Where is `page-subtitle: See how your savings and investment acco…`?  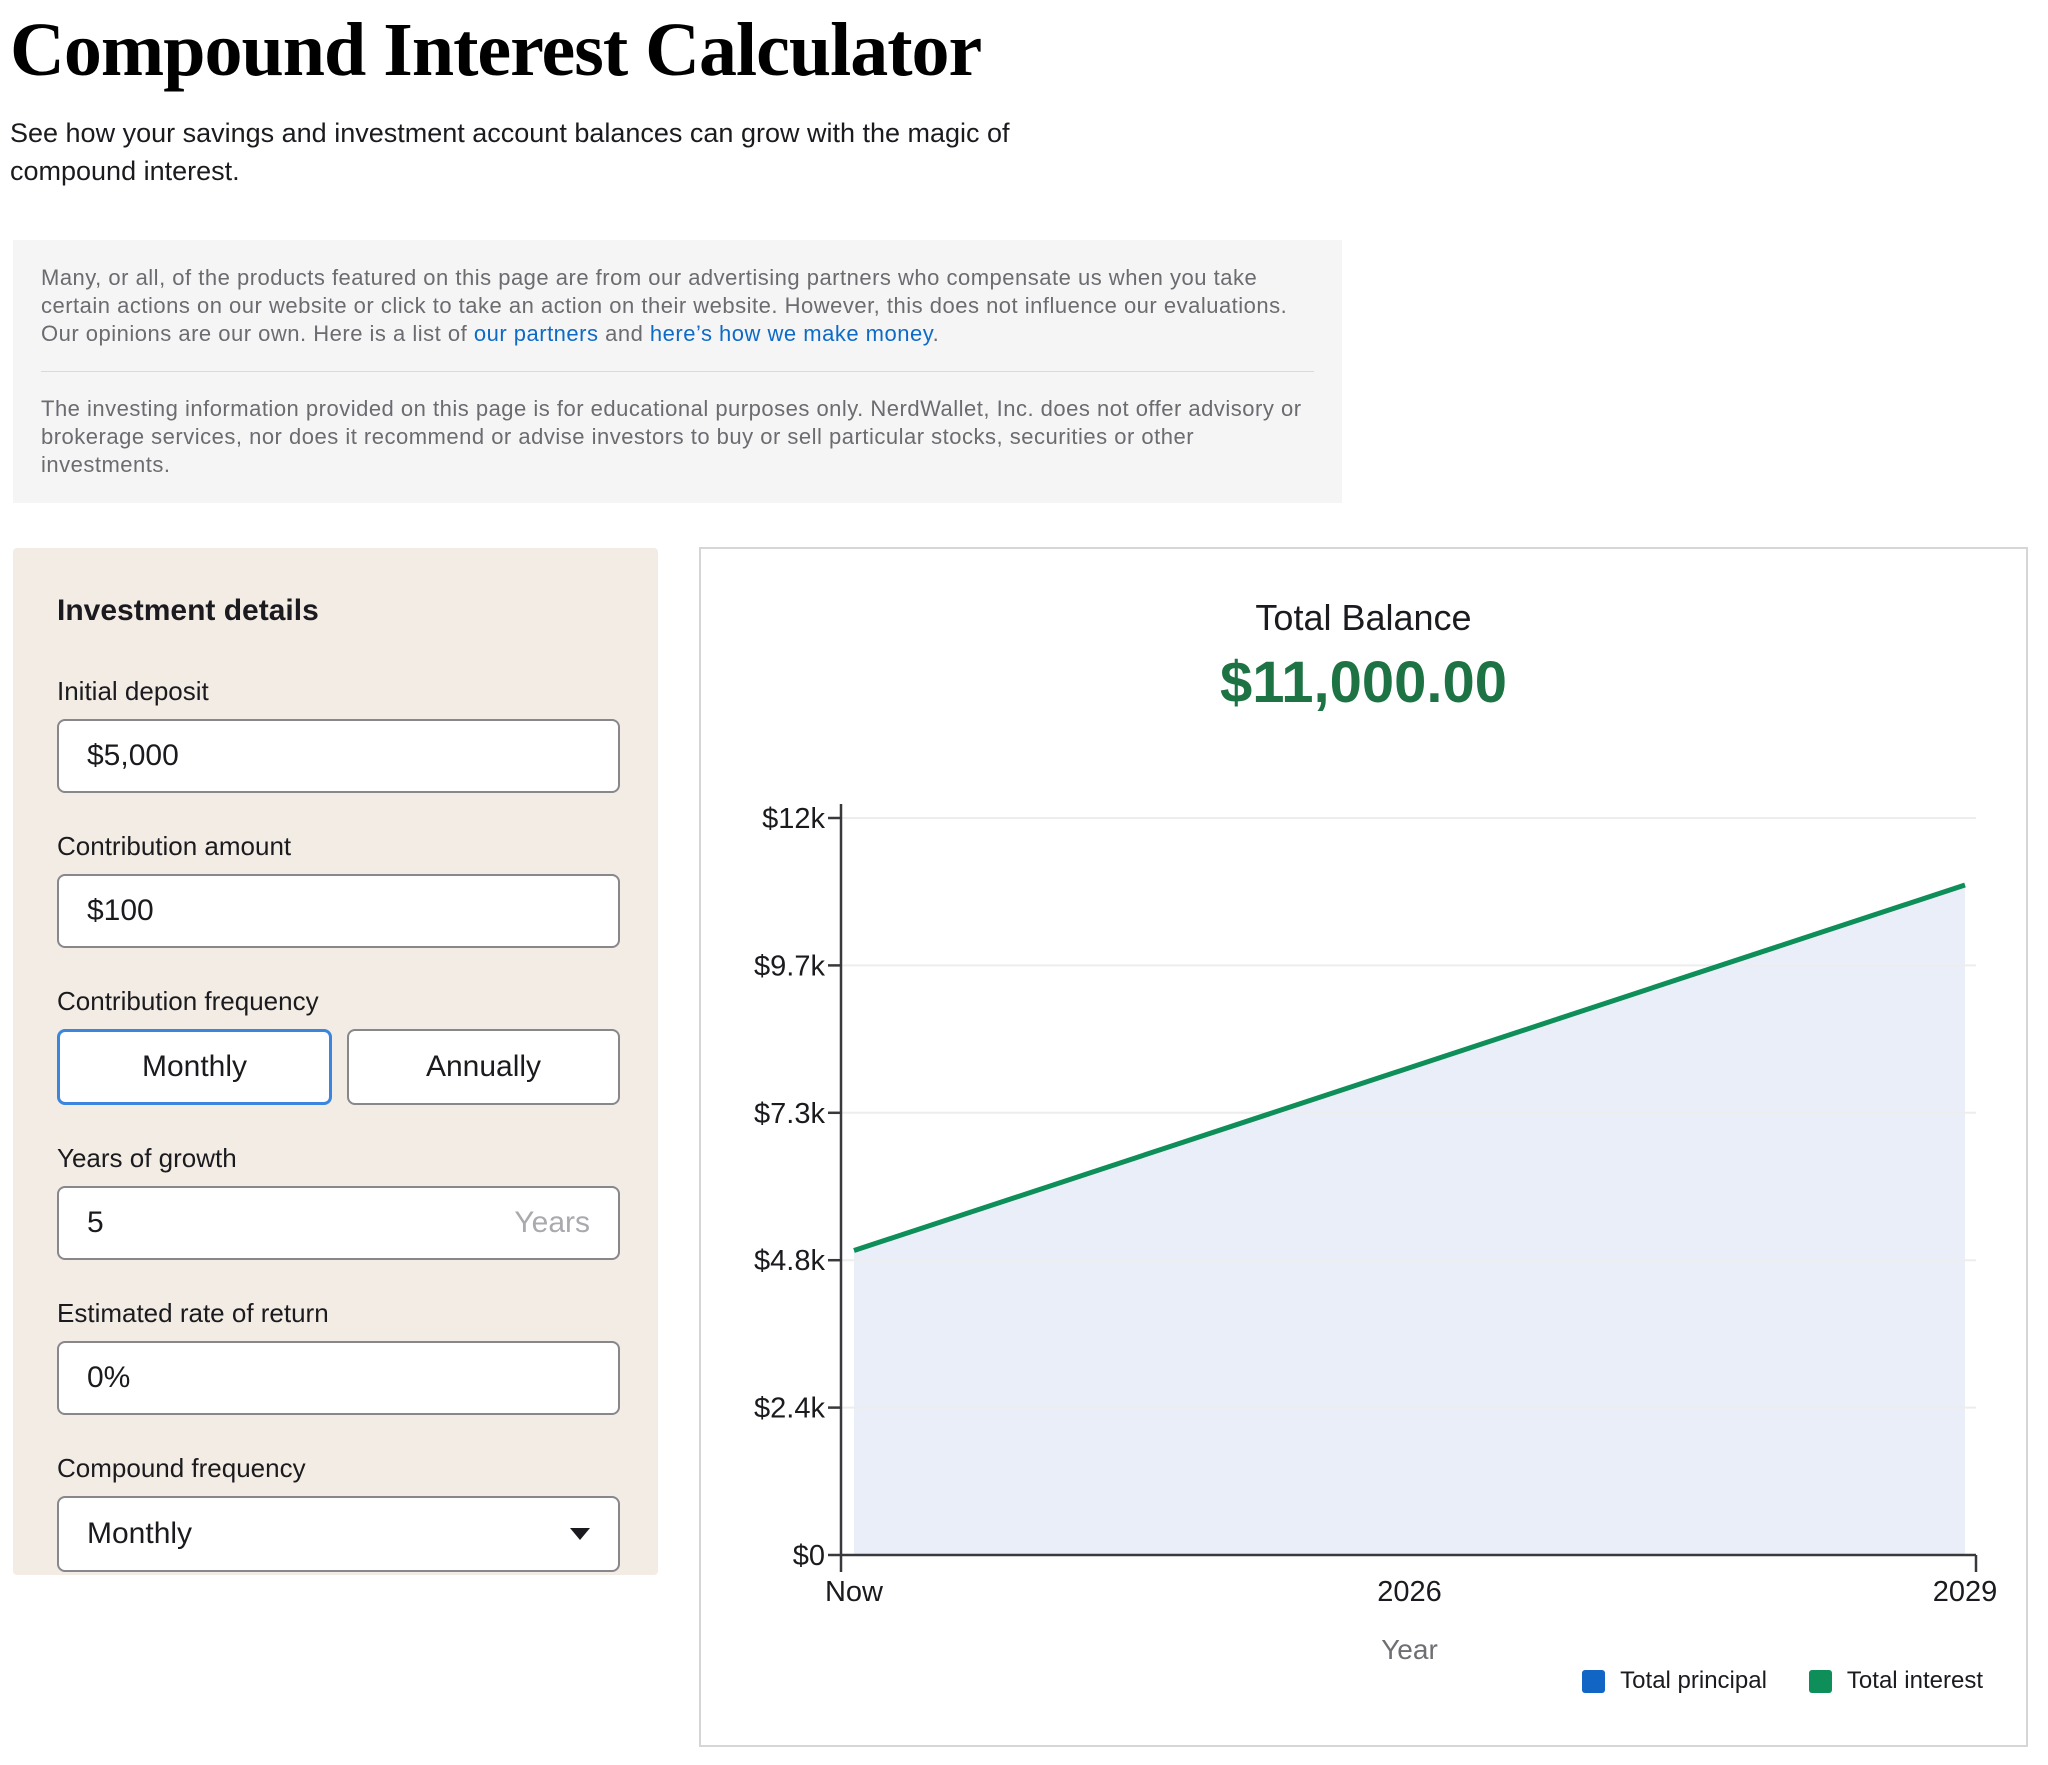 page-subtitle: See how your savings and investment acco… is located at coordinates (510, 152).